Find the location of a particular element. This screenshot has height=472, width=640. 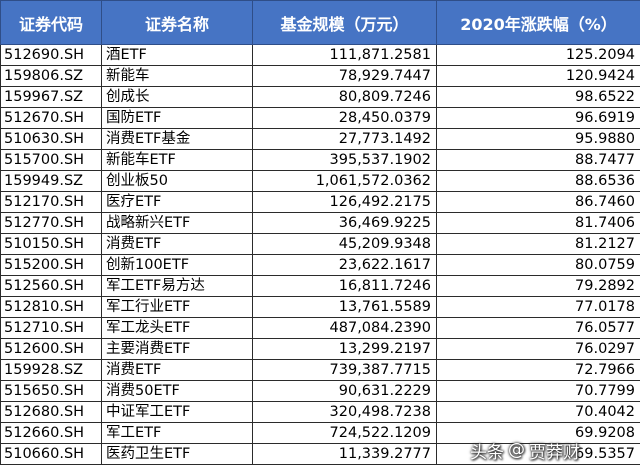

header-2020-change: 2020年涨跌幅（%） is located at coordinates (538, 22).